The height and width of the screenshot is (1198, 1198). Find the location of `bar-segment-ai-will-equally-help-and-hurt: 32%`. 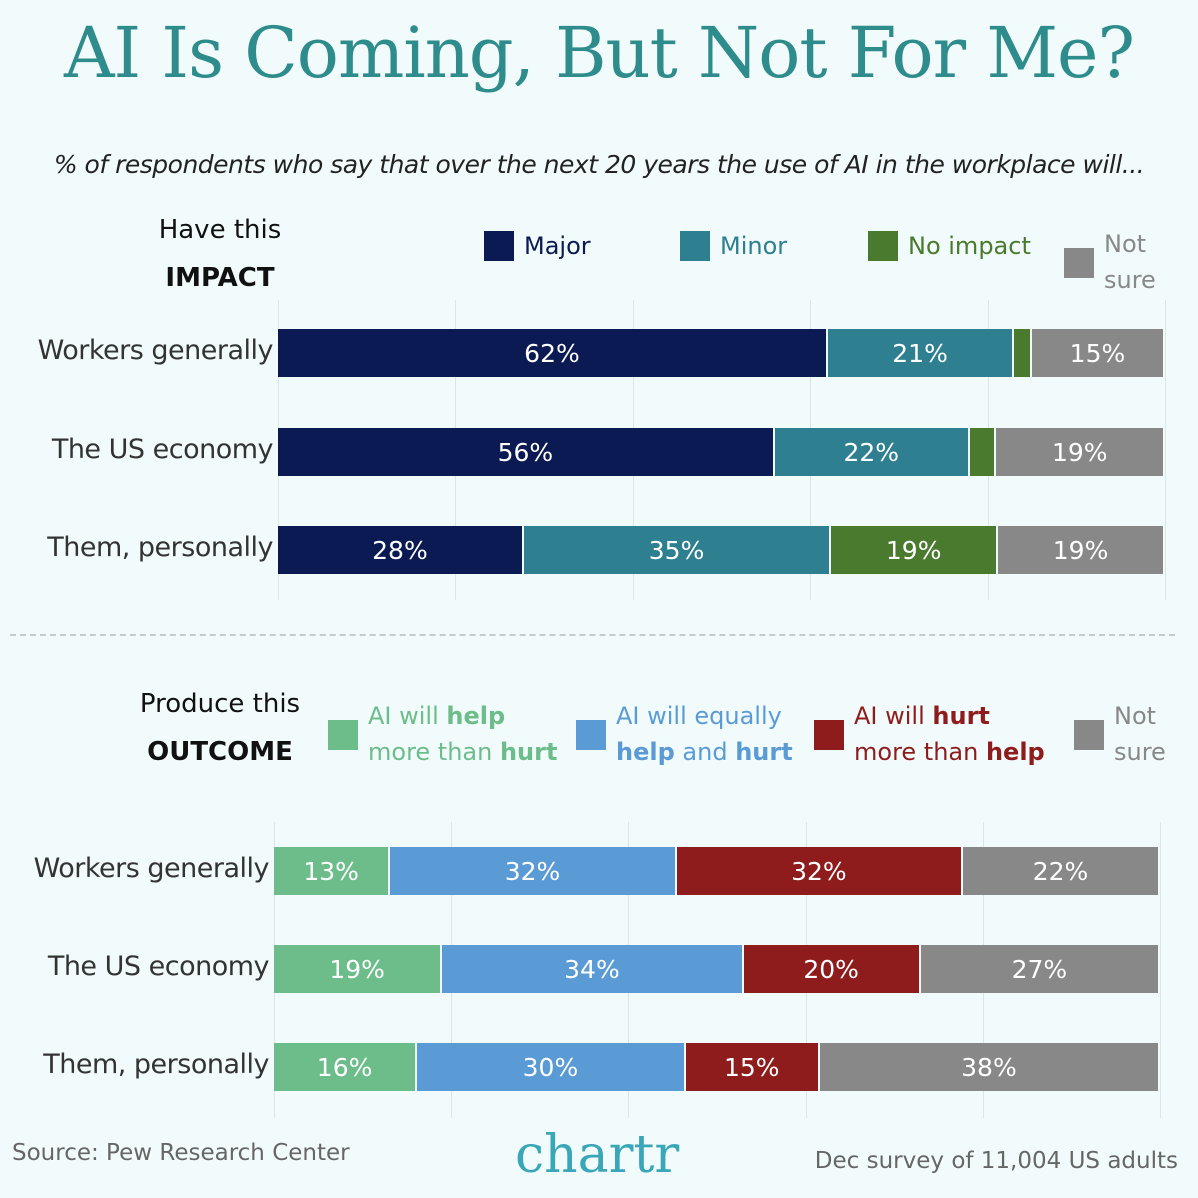

bar-segment-ai-will-equally-help-and-hurt: 32% is located at coordinates (533, 871).